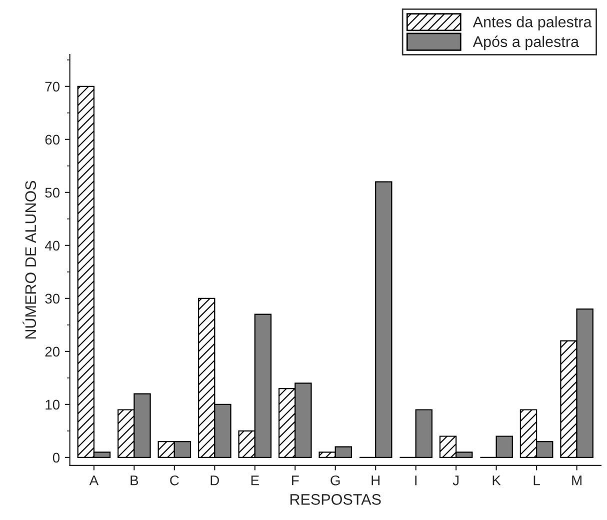 This screenshot has height=520, width=607. Describe the element at coordinates (52, 87) in the screenshot. I see `y-tick-label: 70` at that location.